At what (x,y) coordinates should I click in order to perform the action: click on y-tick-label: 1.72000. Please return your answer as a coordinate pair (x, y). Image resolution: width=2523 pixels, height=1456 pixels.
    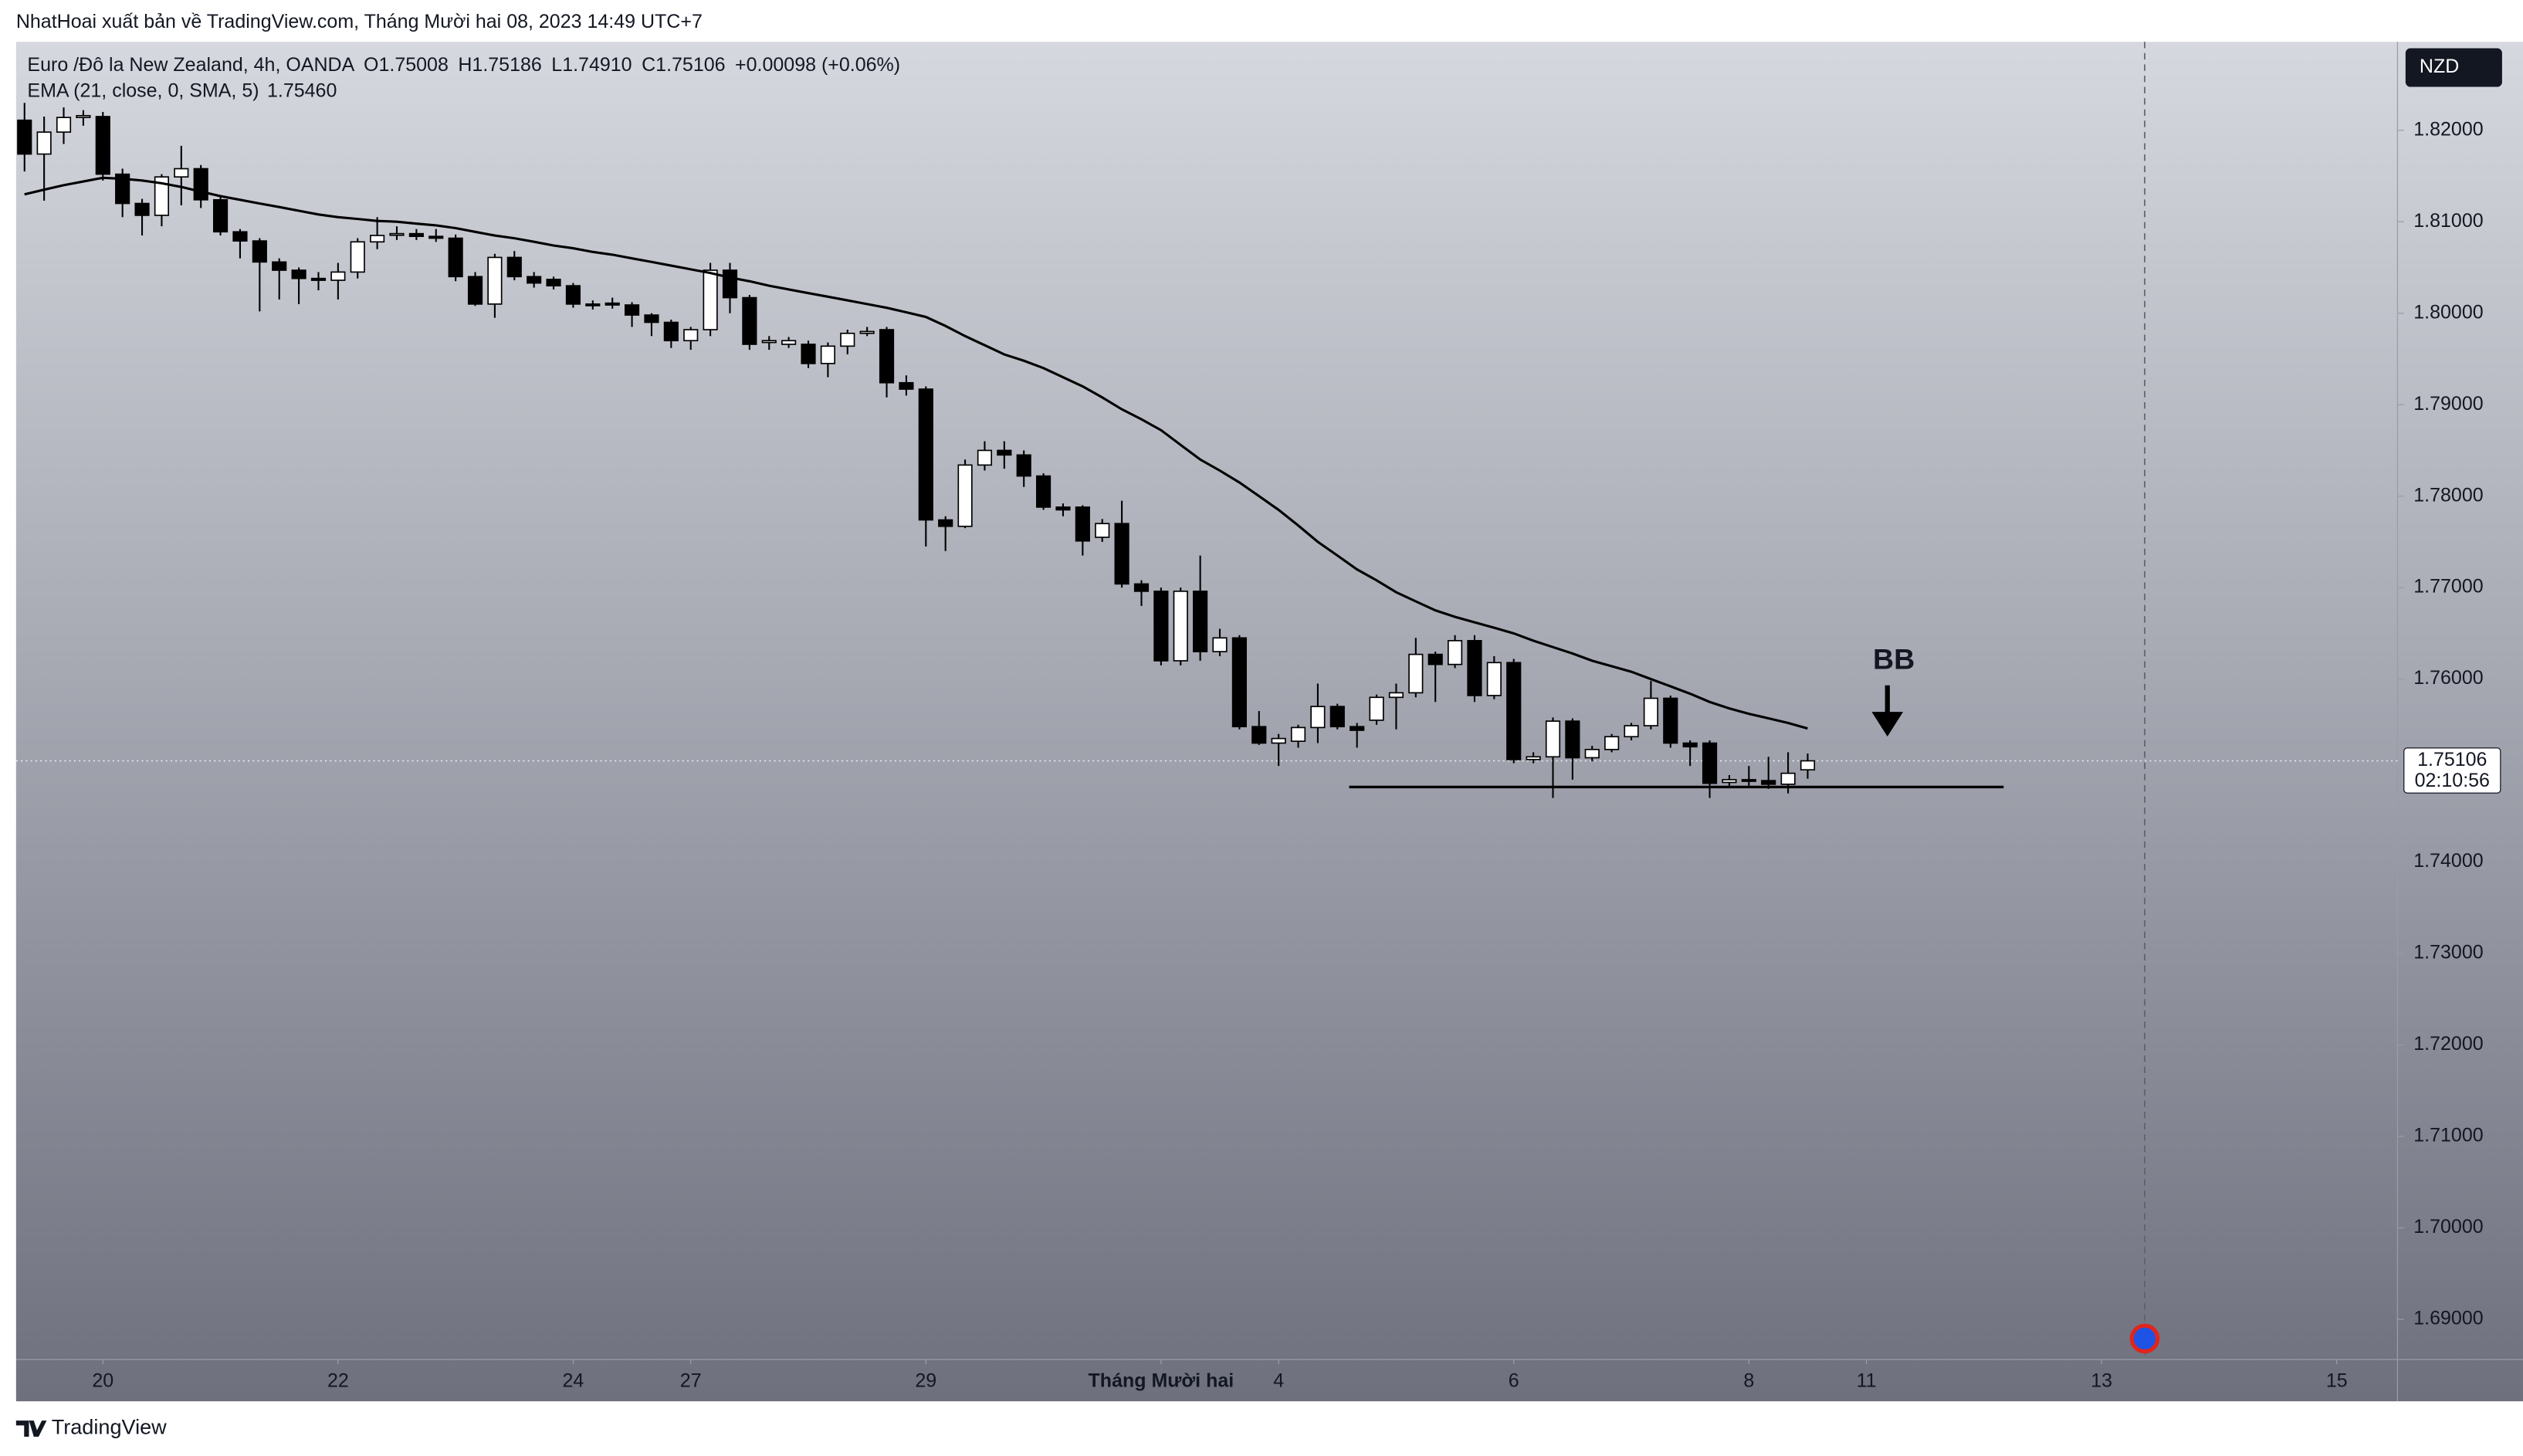
    Looking at the image, I should click on (2448, 1044).